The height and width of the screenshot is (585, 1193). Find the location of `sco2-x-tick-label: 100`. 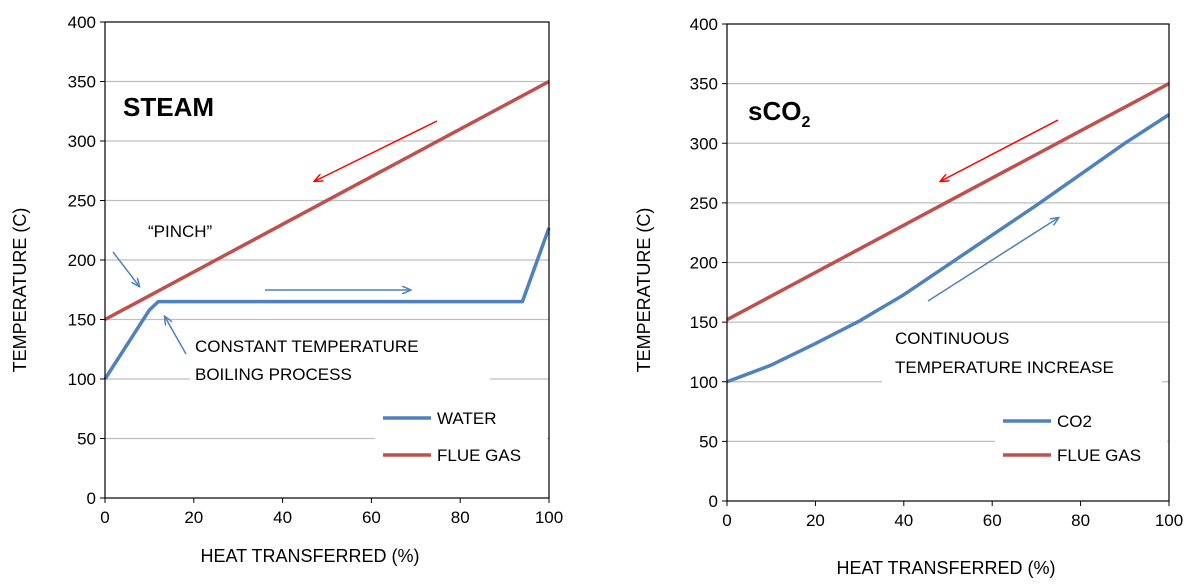

sco2-x-tick-label: 100 is located at coordinates (1169, 520).